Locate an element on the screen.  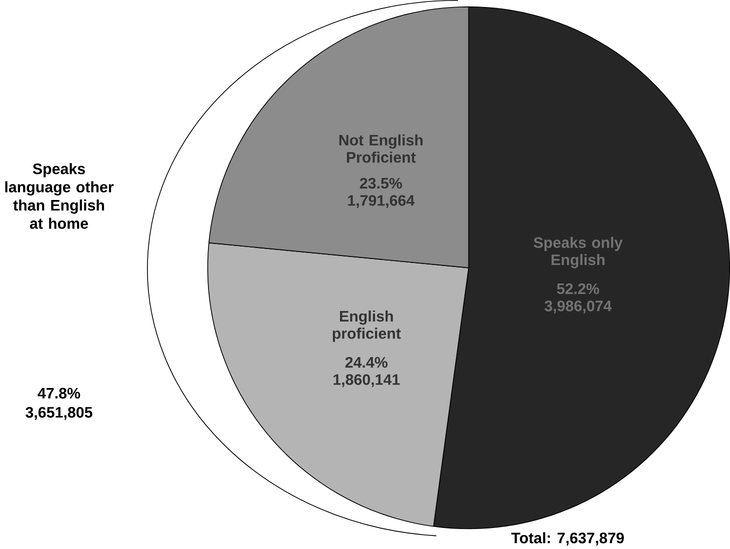
text: Speaks language other than English at home is located at coordinates (59, 196).